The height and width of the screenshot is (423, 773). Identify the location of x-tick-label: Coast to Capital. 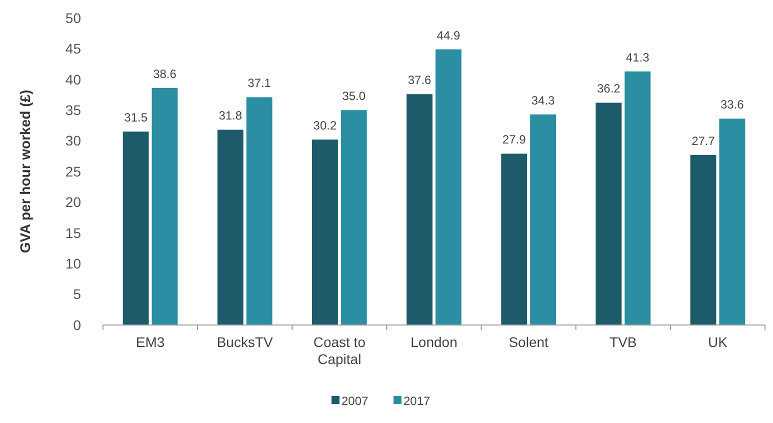
(339, 350).